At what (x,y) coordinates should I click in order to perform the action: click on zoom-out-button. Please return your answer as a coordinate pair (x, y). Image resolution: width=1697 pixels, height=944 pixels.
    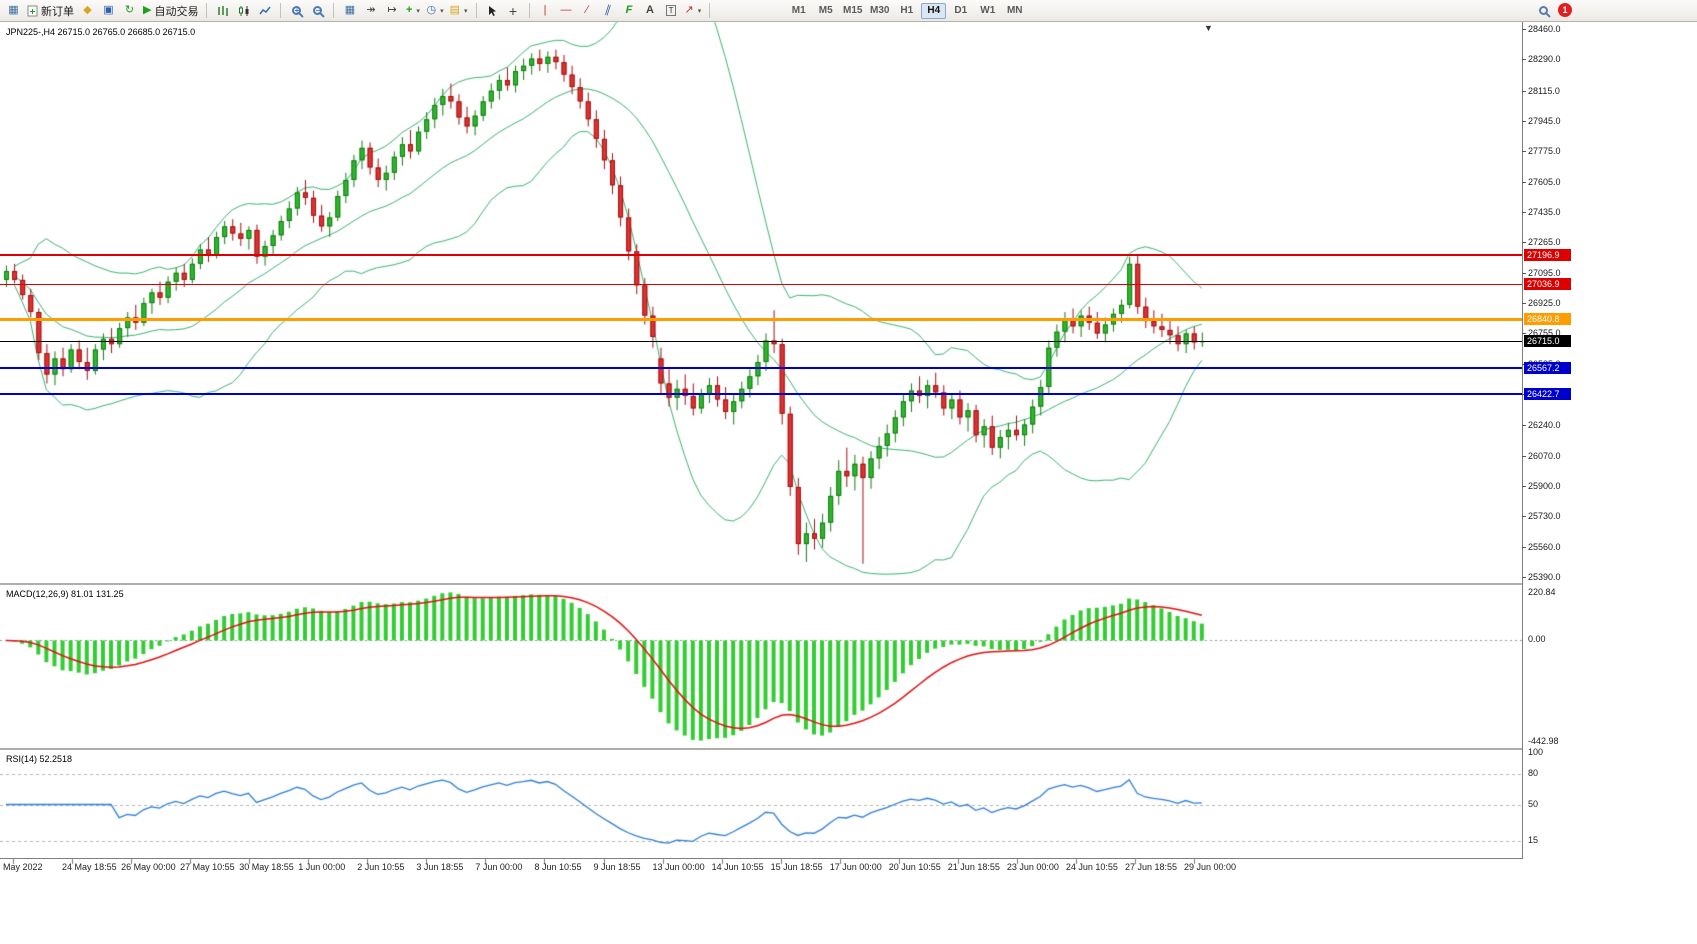
    Looking at the image, I should click on (317, 11).